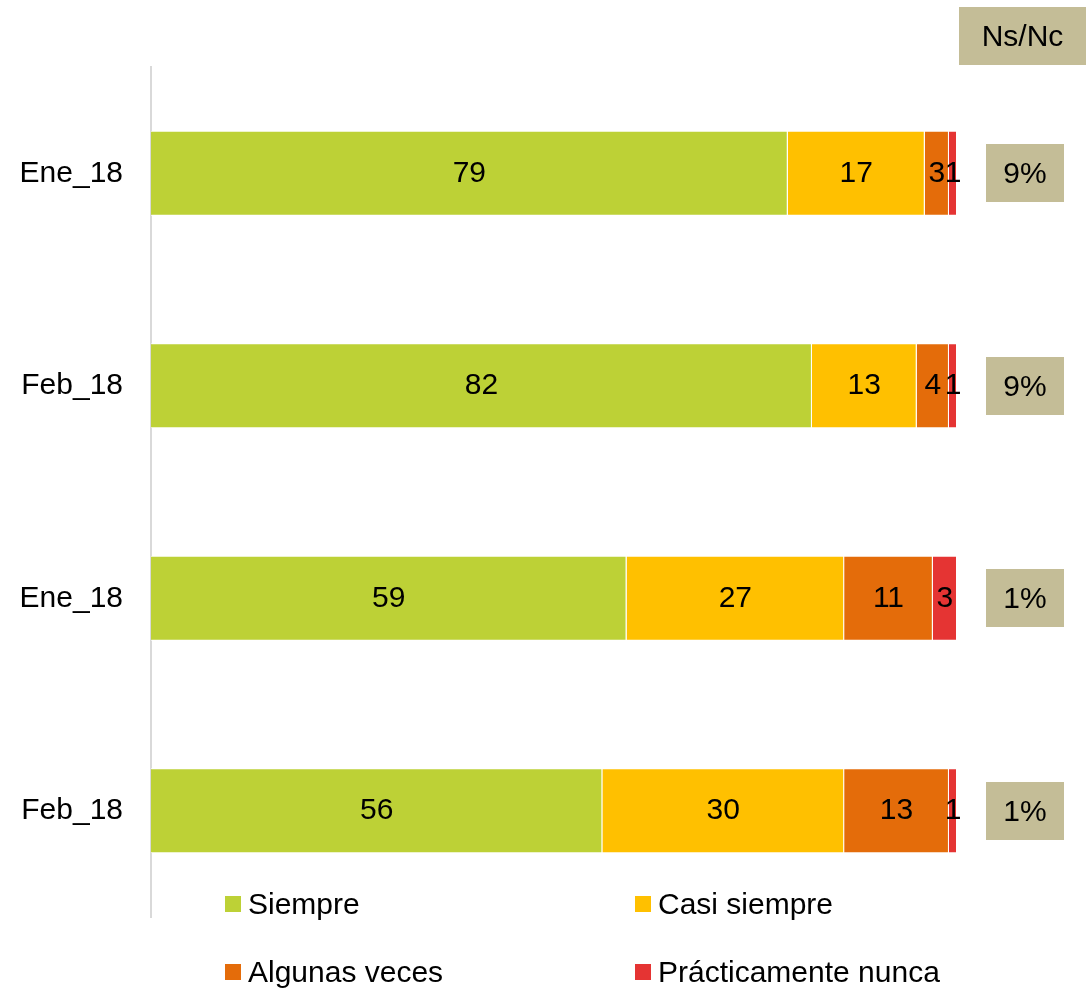 The width and height of the screenshot is (1086, 989). I want to click on legend-label: Algunas veces, so click(346, 972).